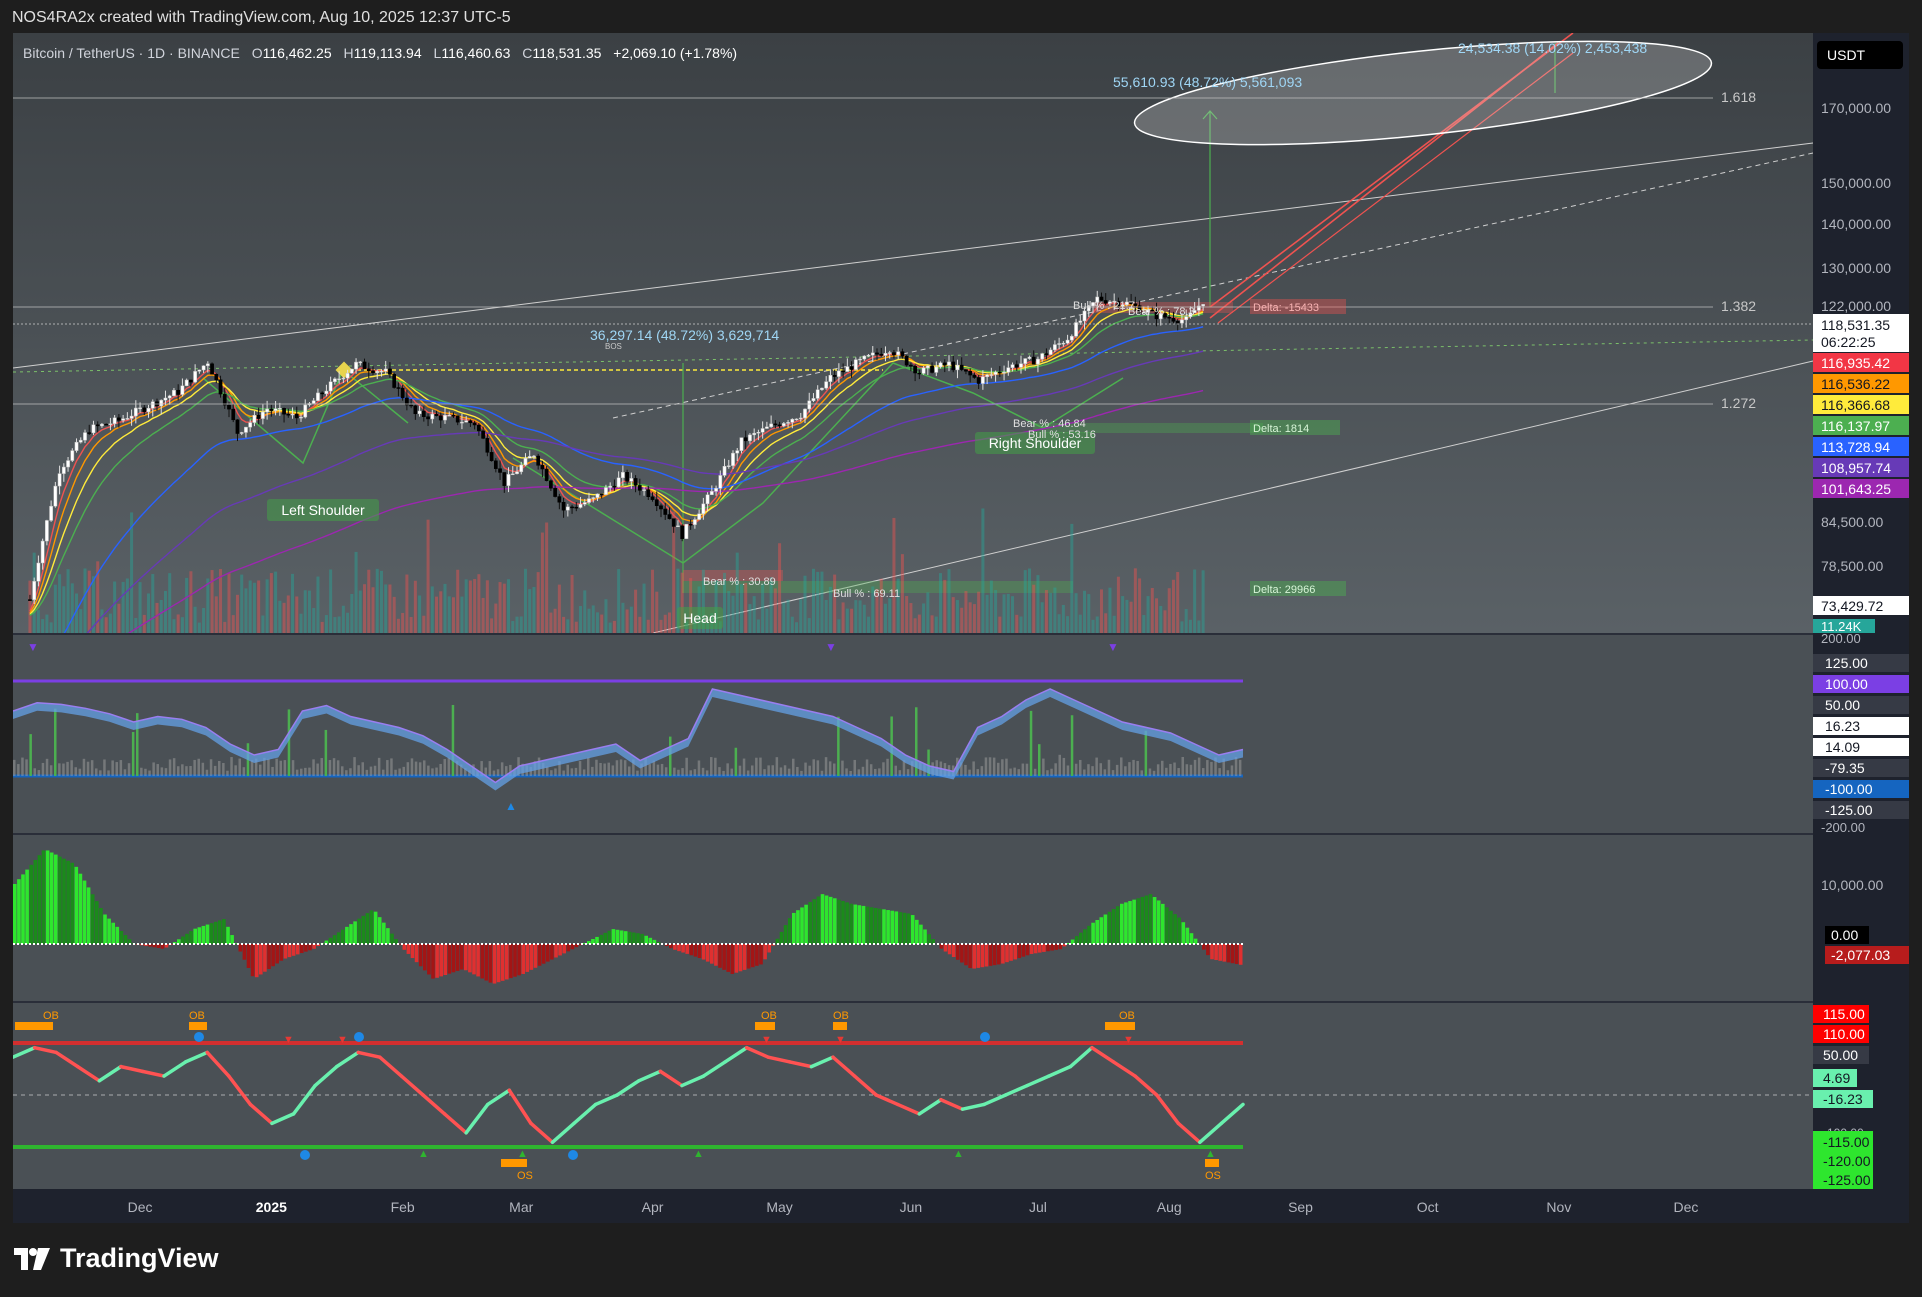 This screenshot has height=1297, width=1922. I want to click on currency-button: USDT, so click(1860, 55).